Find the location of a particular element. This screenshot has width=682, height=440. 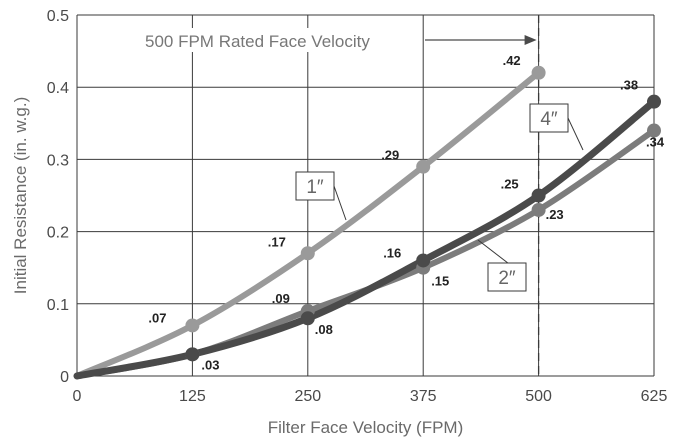

data-label: .07 is located at coordinates (157, 317).